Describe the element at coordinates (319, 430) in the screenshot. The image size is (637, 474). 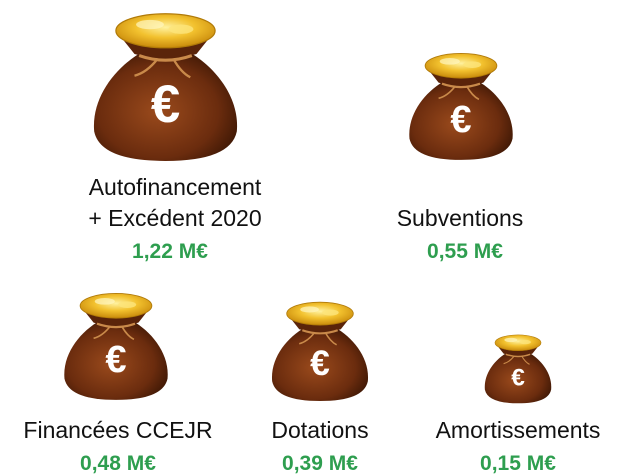
I see `label: Dotations` at that location.